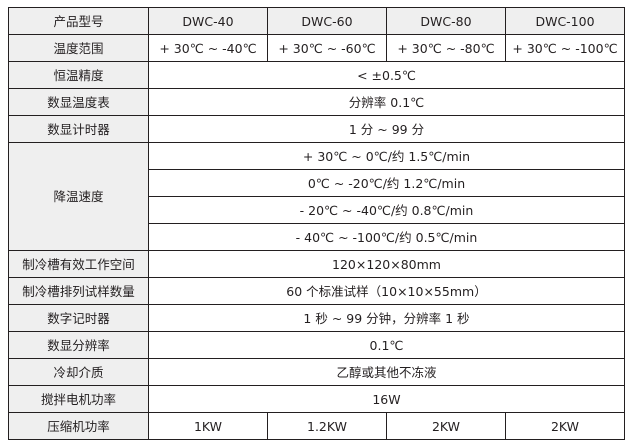 The image size is (632, 443). I want to click on table-row-cooling-medium: 冷却介质 乙醇或其他不冻液, so click(316, 372).